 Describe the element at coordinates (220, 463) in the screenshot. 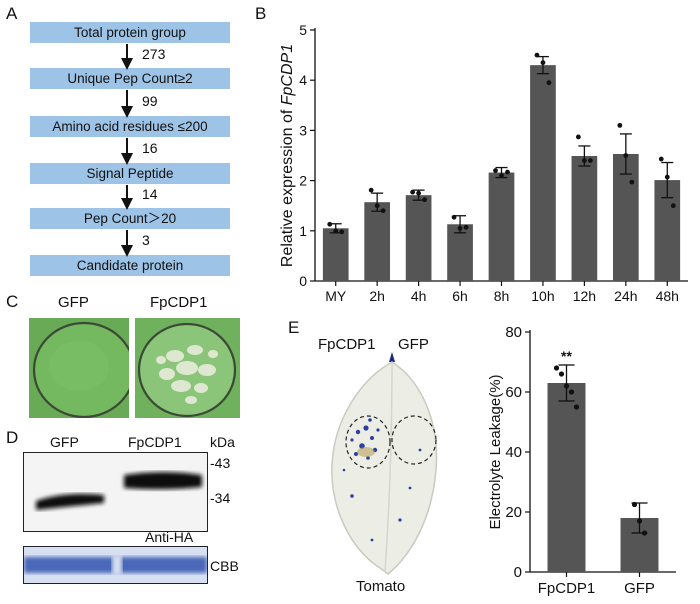

I see `blot-marker-43: -43` at that location.